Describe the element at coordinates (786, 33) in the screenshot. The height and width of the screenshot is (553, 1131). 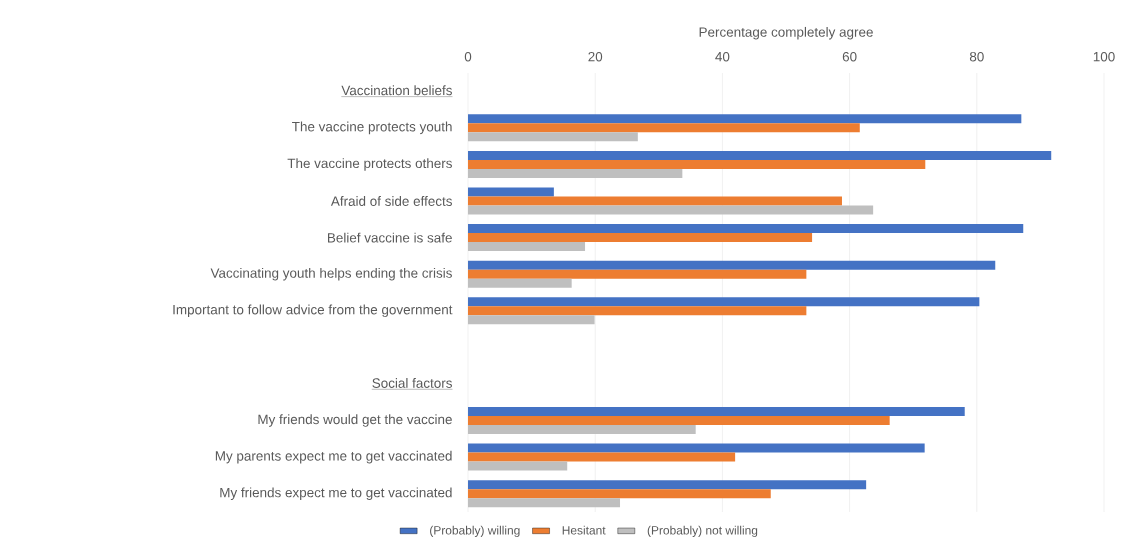
I see `x-axis-title: Percentage completely agree` at that location.